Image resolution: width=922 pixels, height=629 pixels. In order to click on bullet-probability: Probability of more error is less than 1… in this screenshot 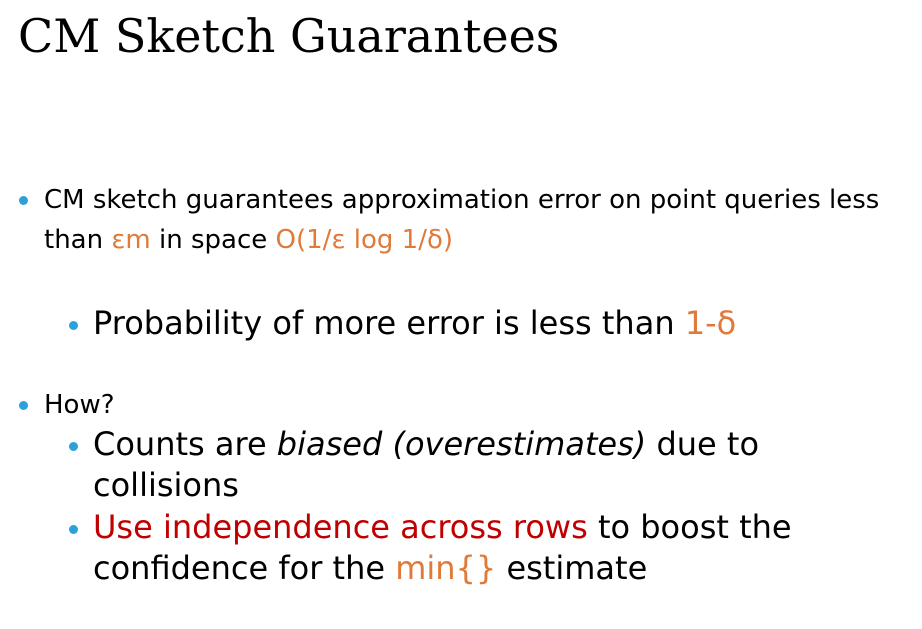, I will do `click(481, 323)`.